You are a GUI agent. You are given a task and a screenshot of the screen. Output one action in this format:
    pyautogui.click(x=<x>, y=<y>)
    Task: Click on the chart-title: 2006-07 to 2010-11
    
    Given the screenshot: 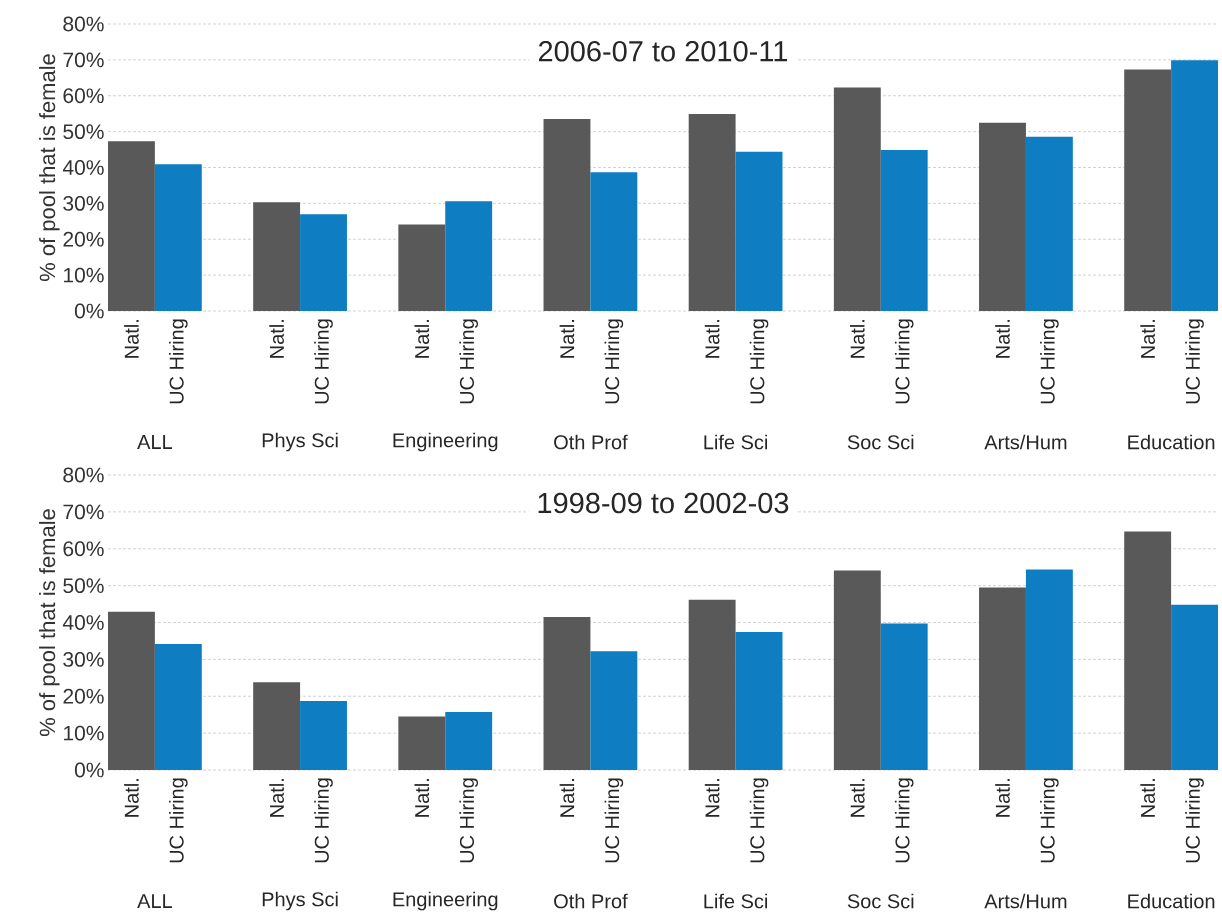 What is the action you would take?
    pyautogui.click(x=663, y=51)
    